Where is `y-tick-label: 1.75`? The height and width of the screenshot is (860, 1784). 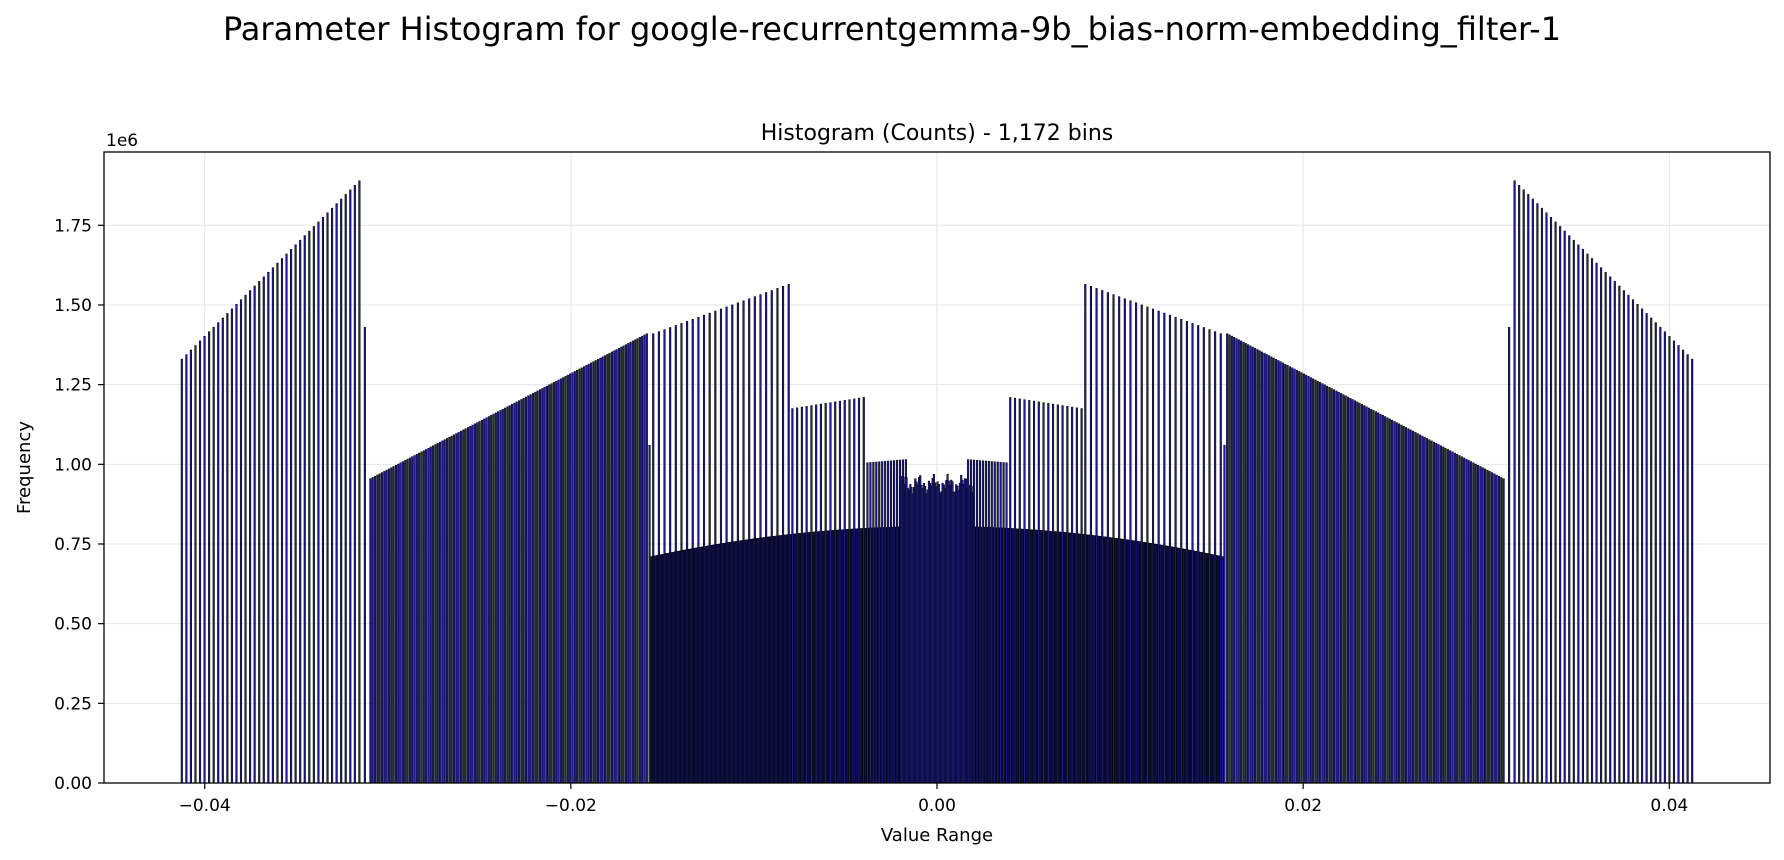
y-tick-label: 1.75 is located at coordinates (73, 226).